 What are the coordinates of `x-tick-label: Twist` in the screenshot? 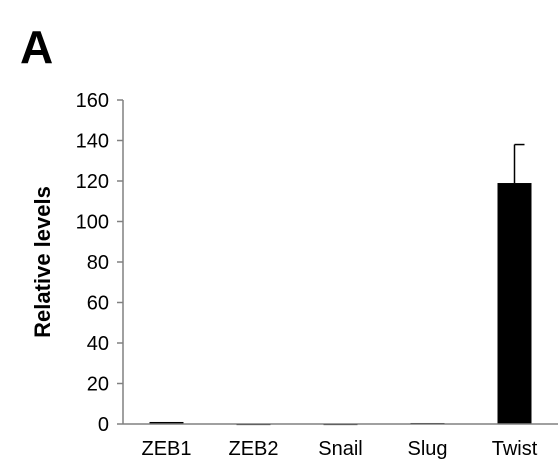 It's located at (515, 449).